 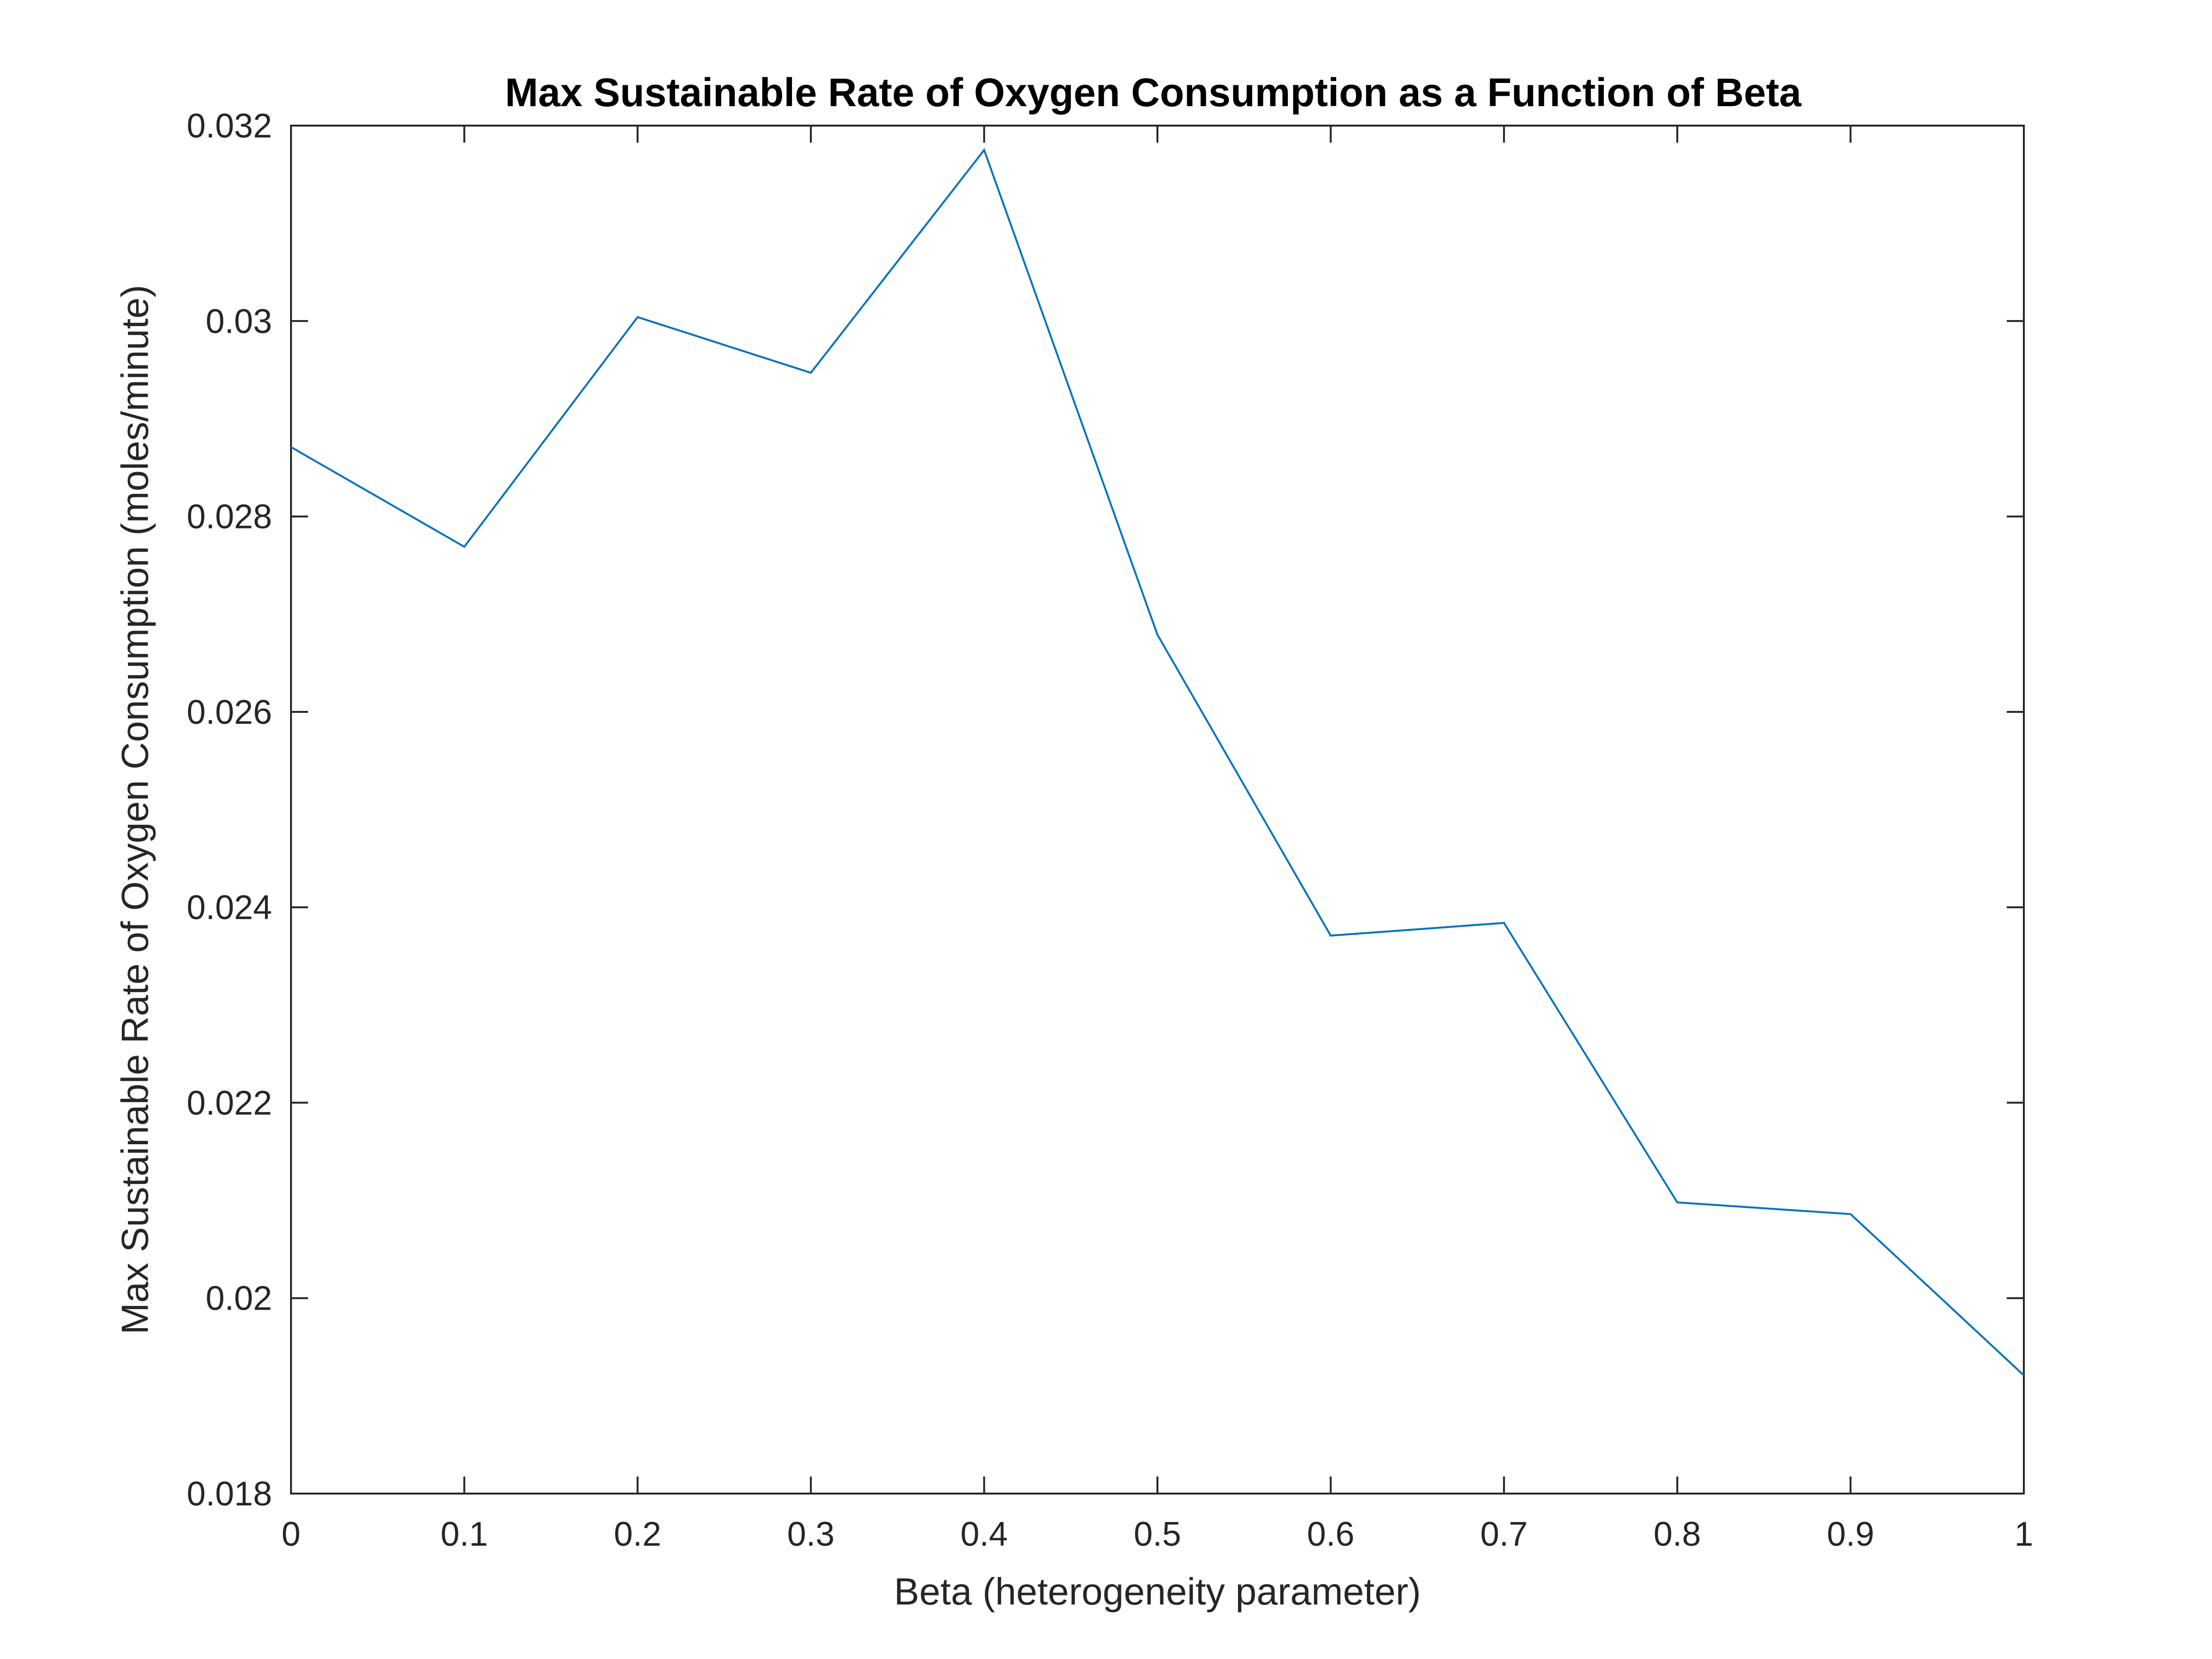 I want to click on x-tick-label: 0.1, so click(x=465, y=1534).